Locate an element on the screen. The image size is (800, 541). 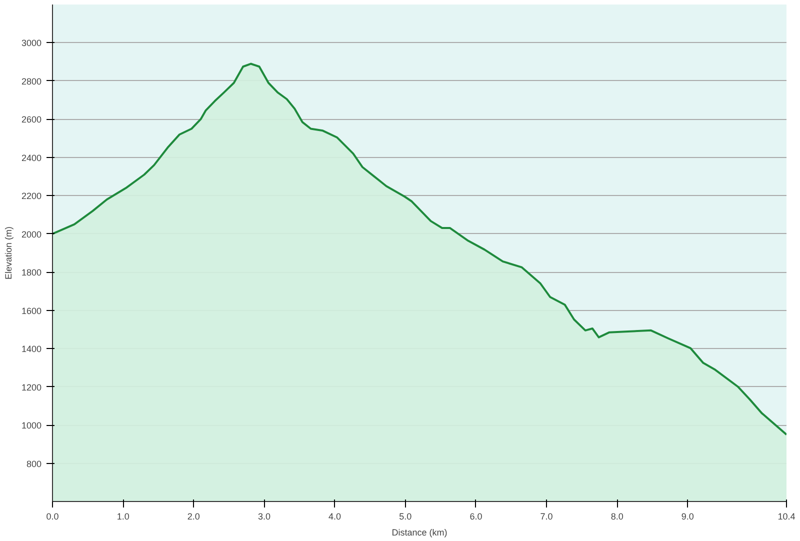
y-tick-label: 2800 is located at coordinates (31, 81).